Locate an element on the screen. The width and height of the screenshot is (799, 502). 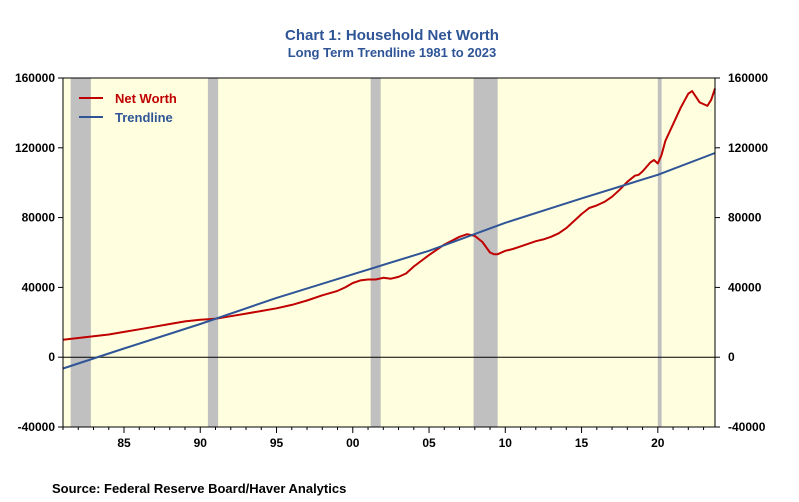
y-left-tick-label: 80000 is located at coordinates (39, 218).